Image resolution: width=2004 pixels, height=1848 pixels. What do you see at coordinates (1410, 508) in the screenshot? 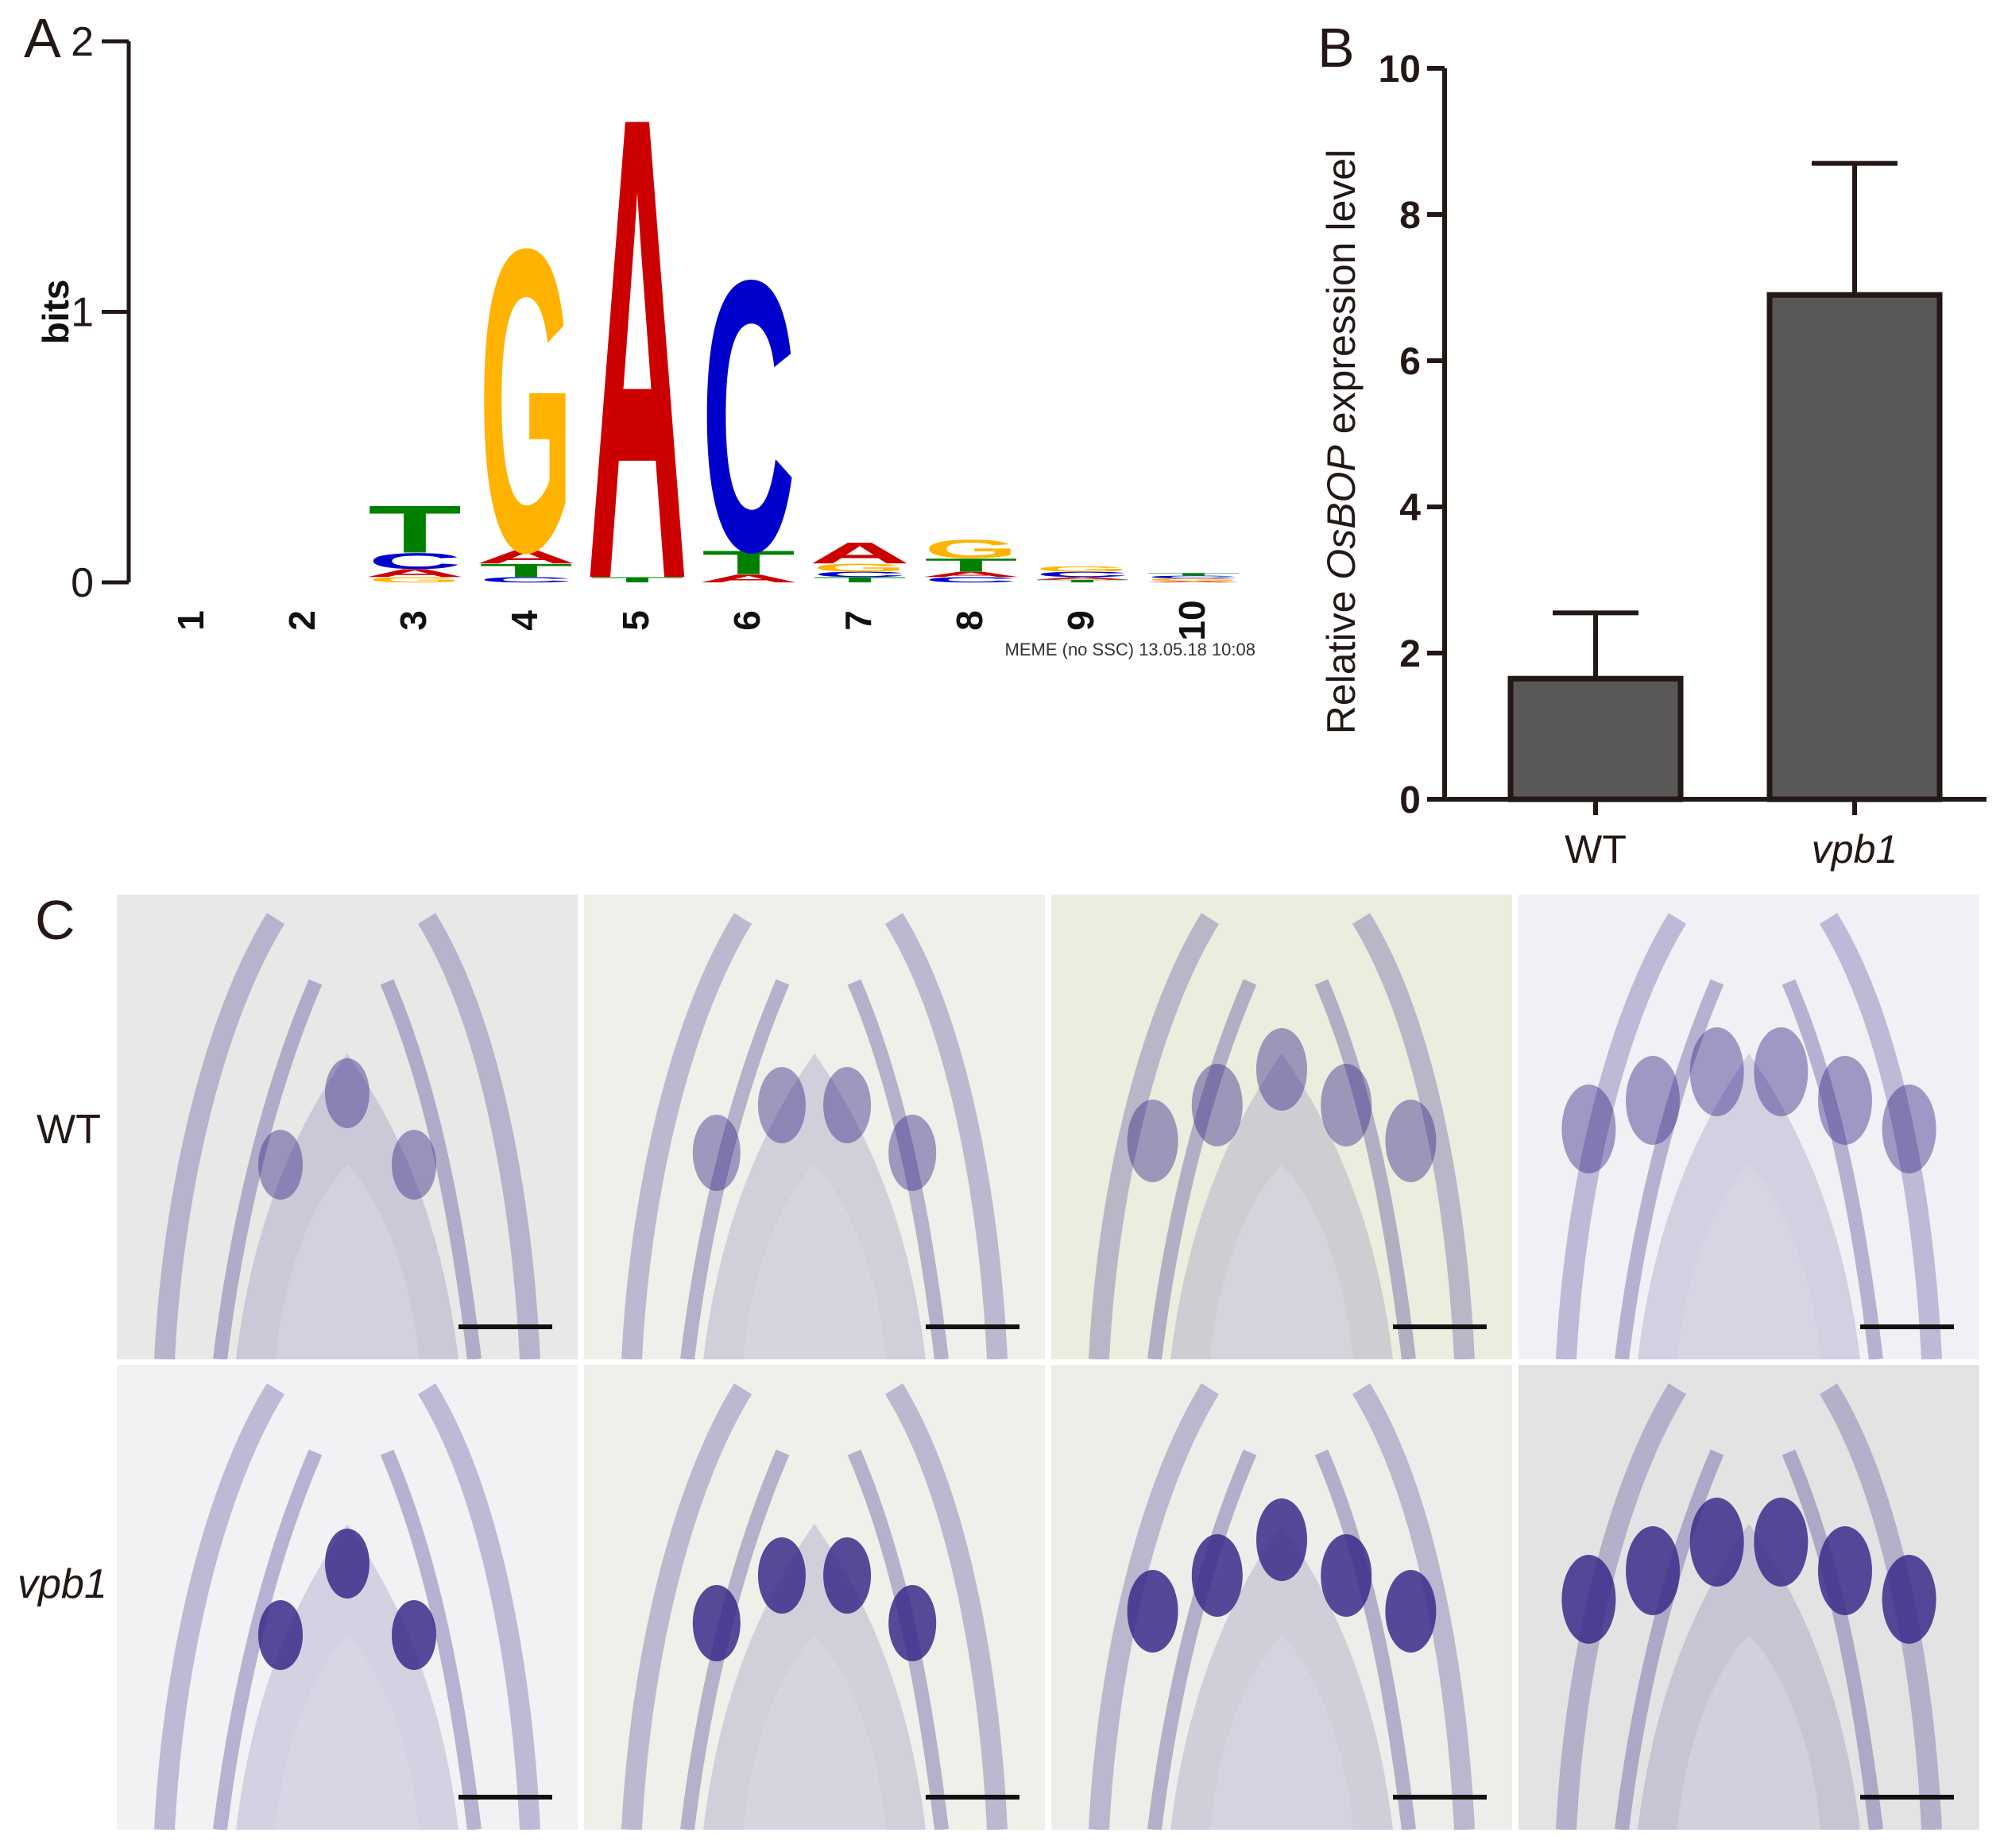
I see `bar-y-tick-label: 4` at bounding box center [1410, 508].